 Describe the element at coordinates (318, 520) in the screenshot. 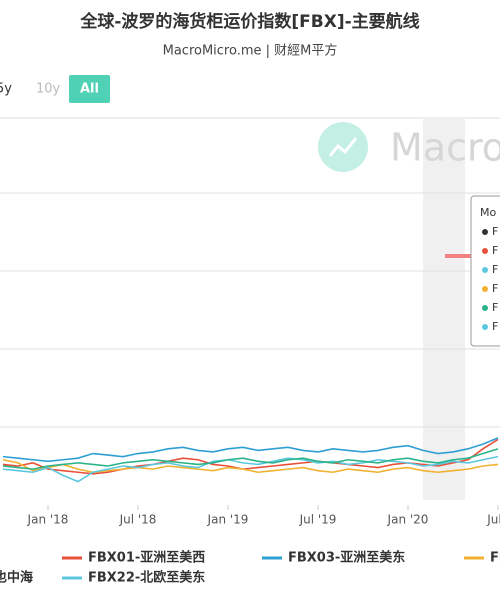

I see `x-tick-label: Jul '19` at that location.